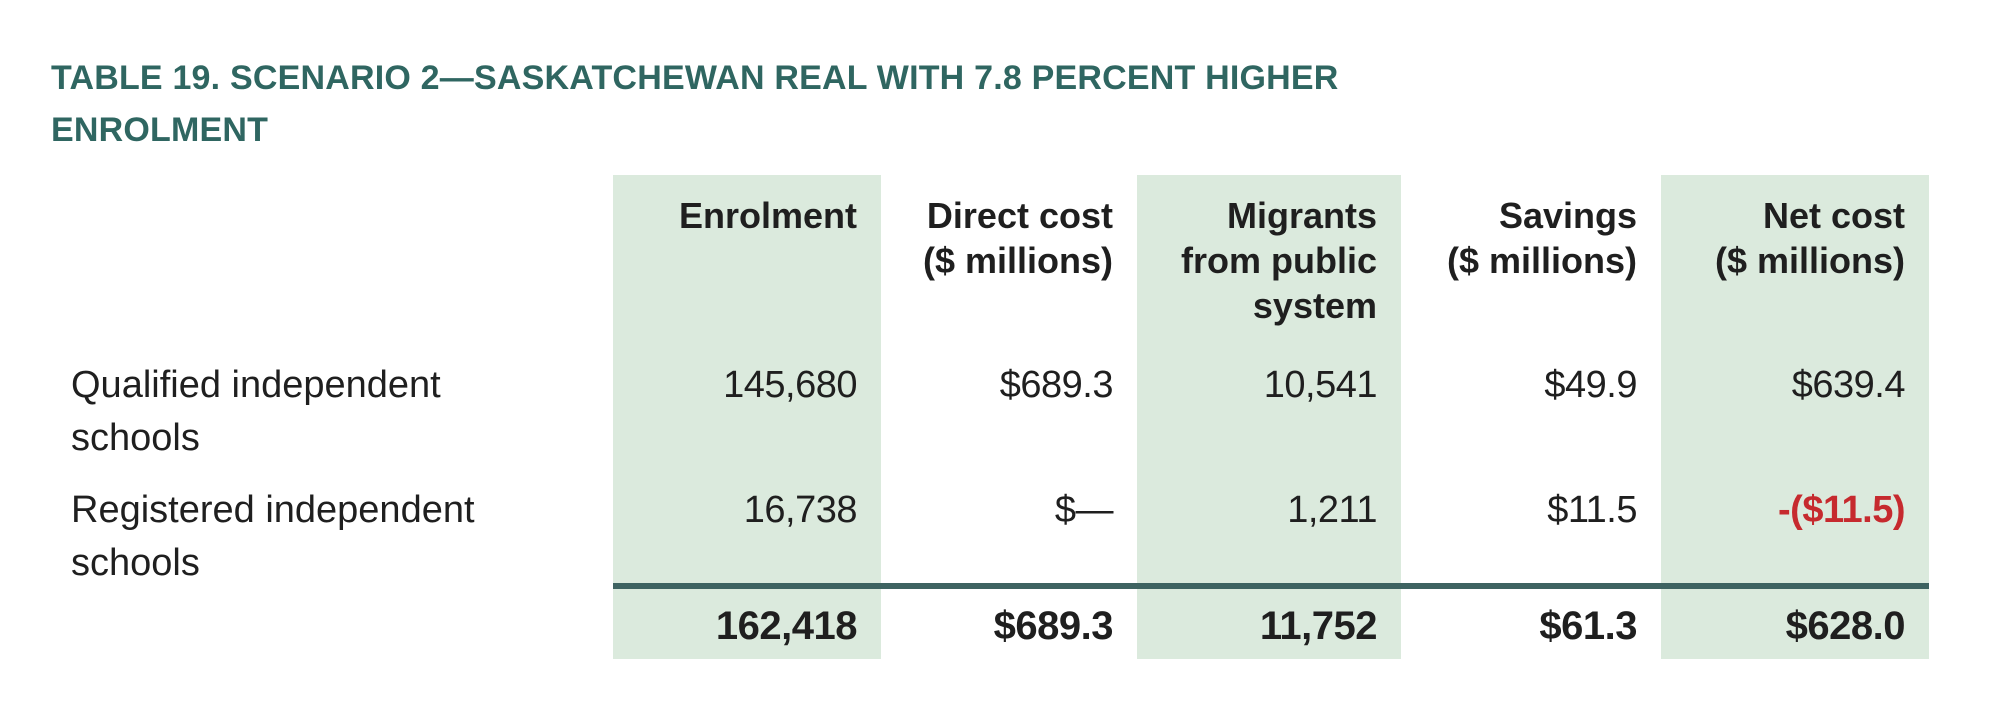  I want to click on qualified-migrants-value: 10,541, so click(1269, 417).